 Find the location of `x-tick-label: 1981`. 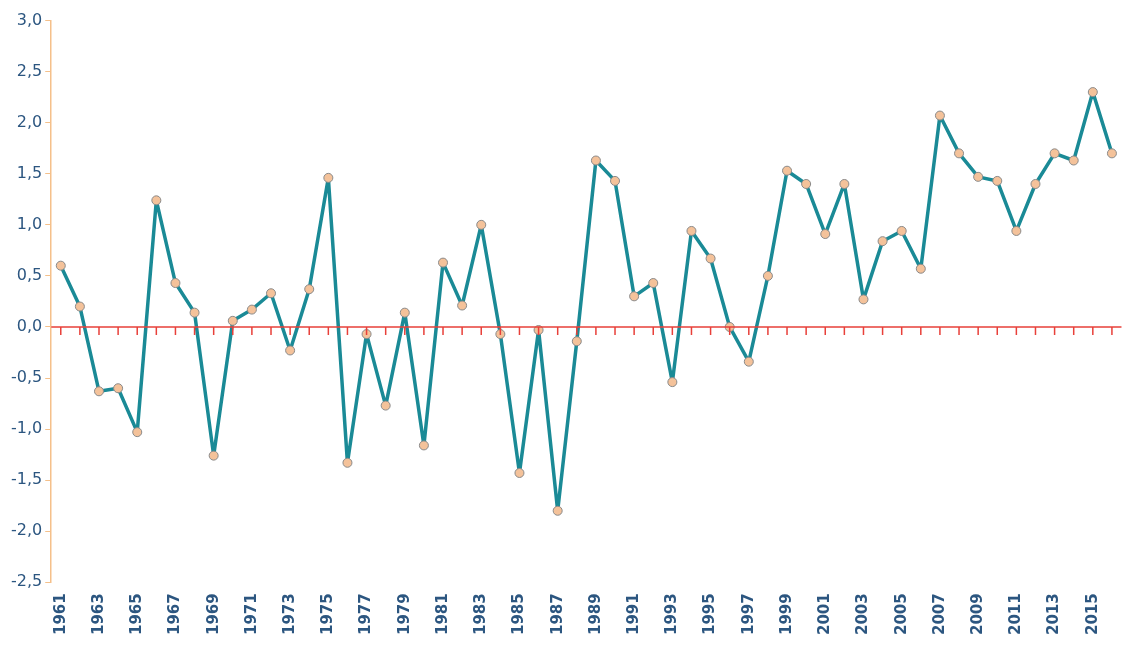

x-tick-label: 1981 is located at coordinates (441, 614).